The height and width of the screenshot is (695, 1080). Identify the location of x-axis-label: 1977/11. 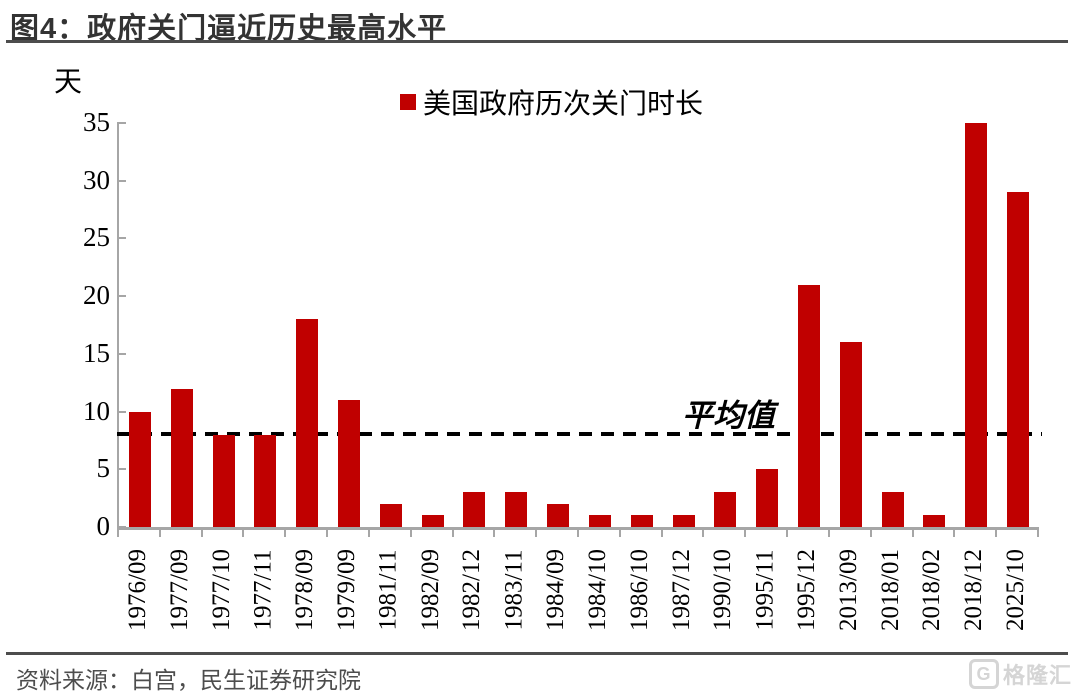
(263, 590).